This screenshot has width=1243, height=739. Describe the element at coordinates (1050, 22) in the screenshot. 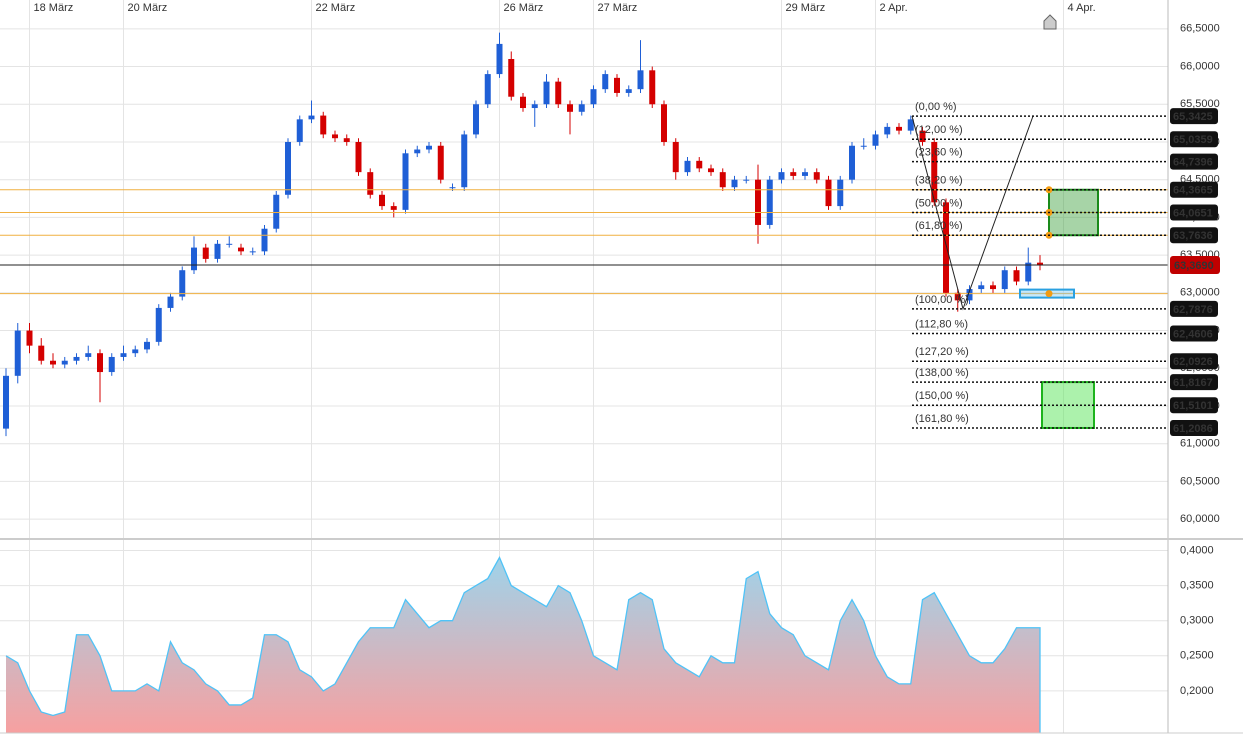

I see `scroll-marker` at that location.